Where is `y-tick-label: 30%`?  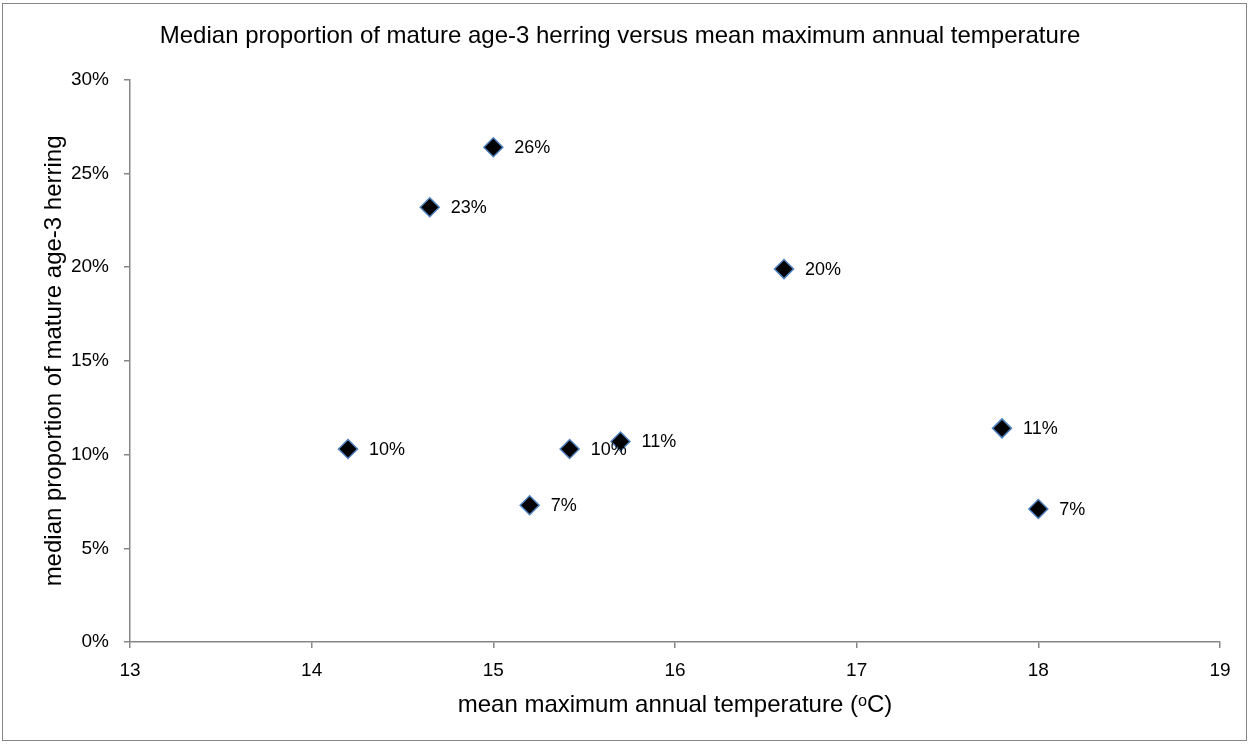 y-tick-label: 30% is located at coordinates (90, 79).